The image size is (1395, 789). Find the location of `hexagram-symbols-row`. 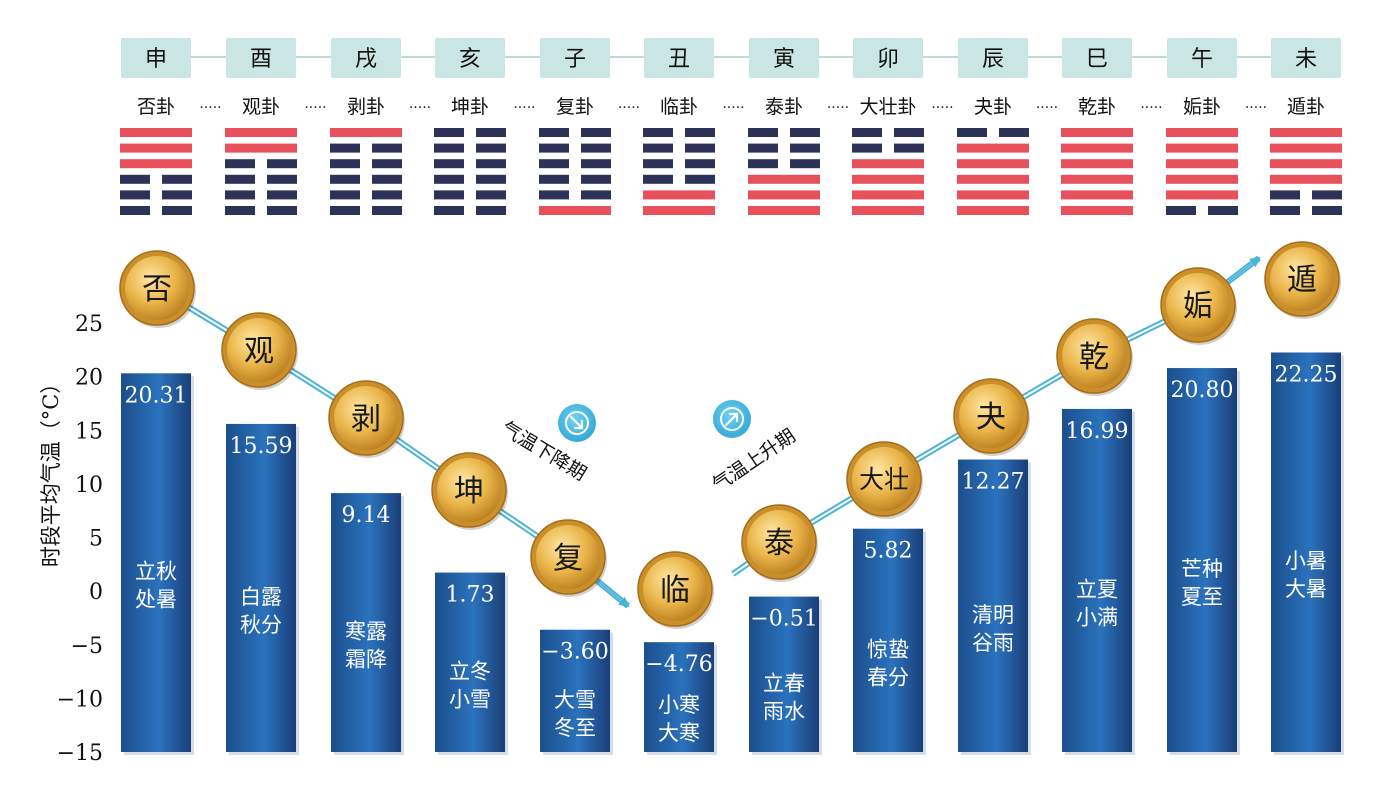

hexagram-symbols-row is located at coordinates (731, 171).